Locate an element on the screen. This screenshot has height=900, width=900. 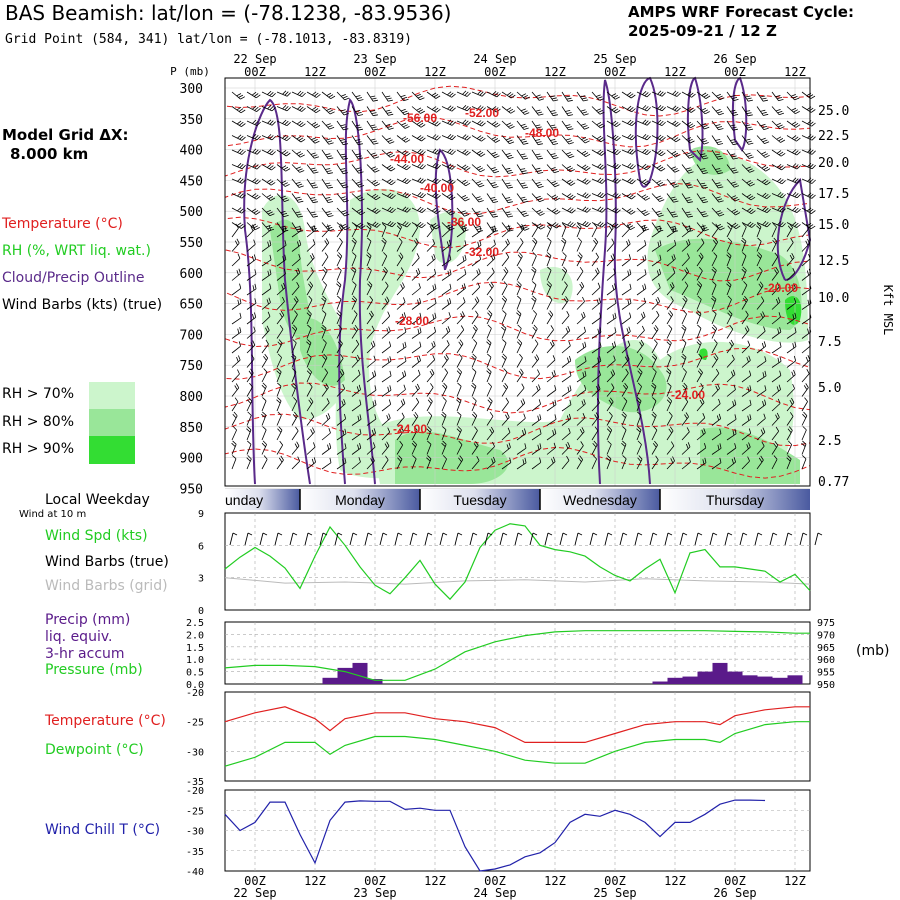
precip-bar is located at coordinates (690, 680).